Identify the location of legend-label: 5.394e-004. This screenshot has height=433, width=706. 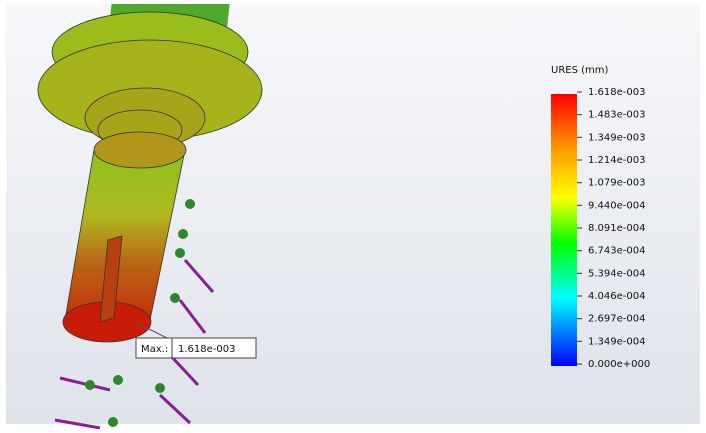
(616, 273).